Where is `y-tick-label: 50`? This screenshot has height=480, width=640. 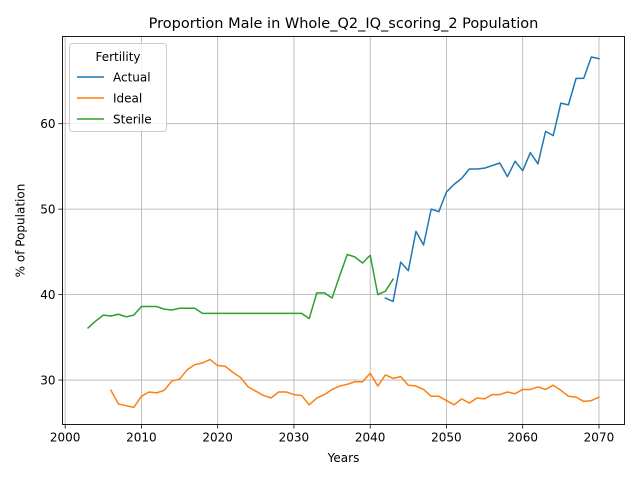 y-tick-label: 50 is located at coordinates (47, 209).